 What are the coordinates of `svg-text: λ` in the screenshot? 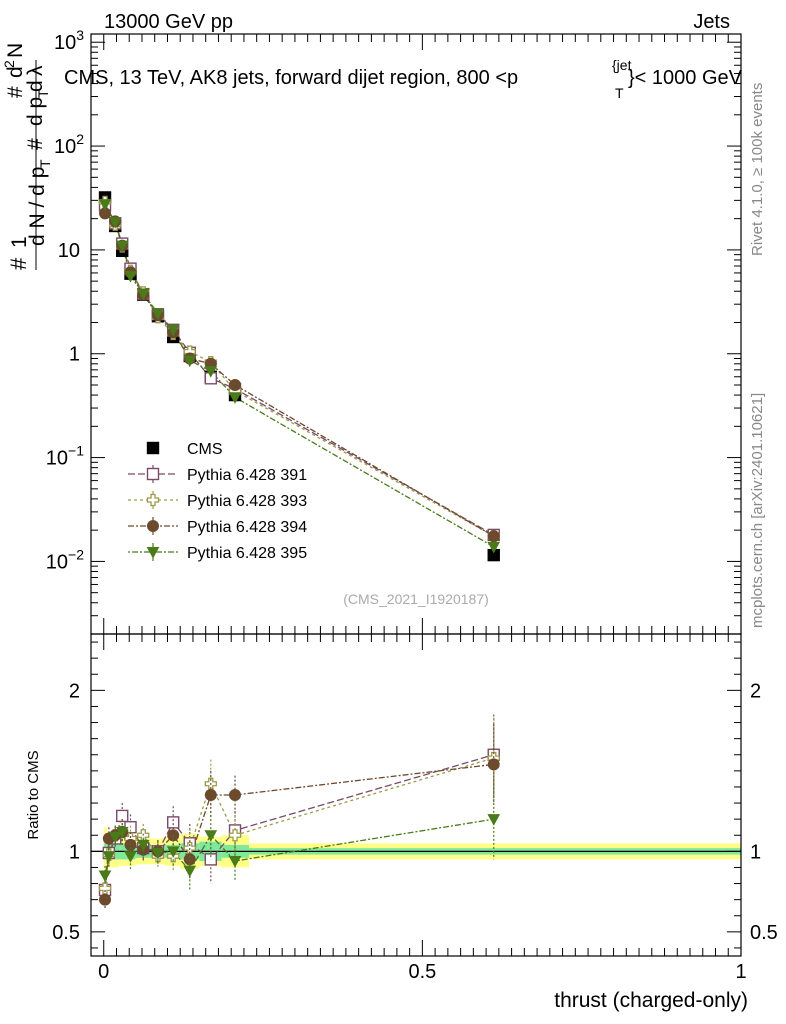 It's located at (35, 70).